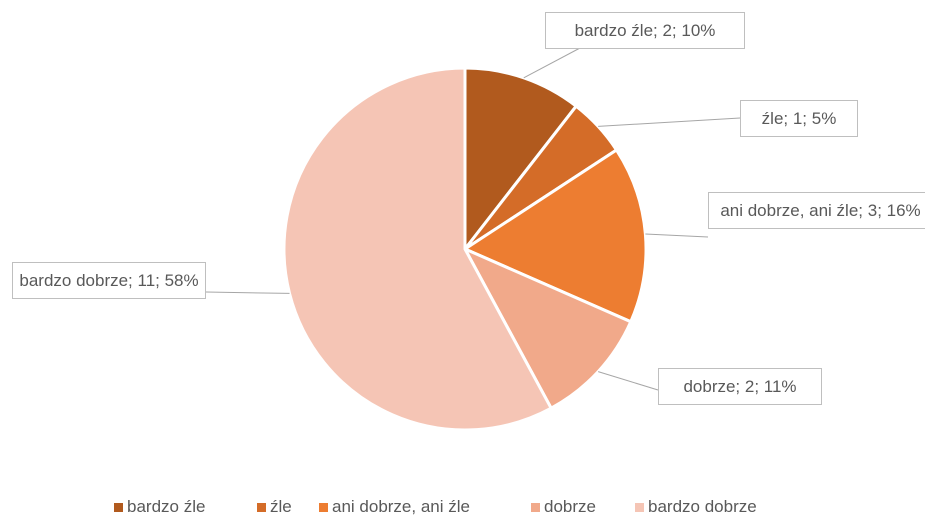 The height and width of the screenshot is (518, 925). Describe the element at coordinates (109, 280) in the screenshot. I see `data-label: bardzo dobrze; 11; 58%` at that location.